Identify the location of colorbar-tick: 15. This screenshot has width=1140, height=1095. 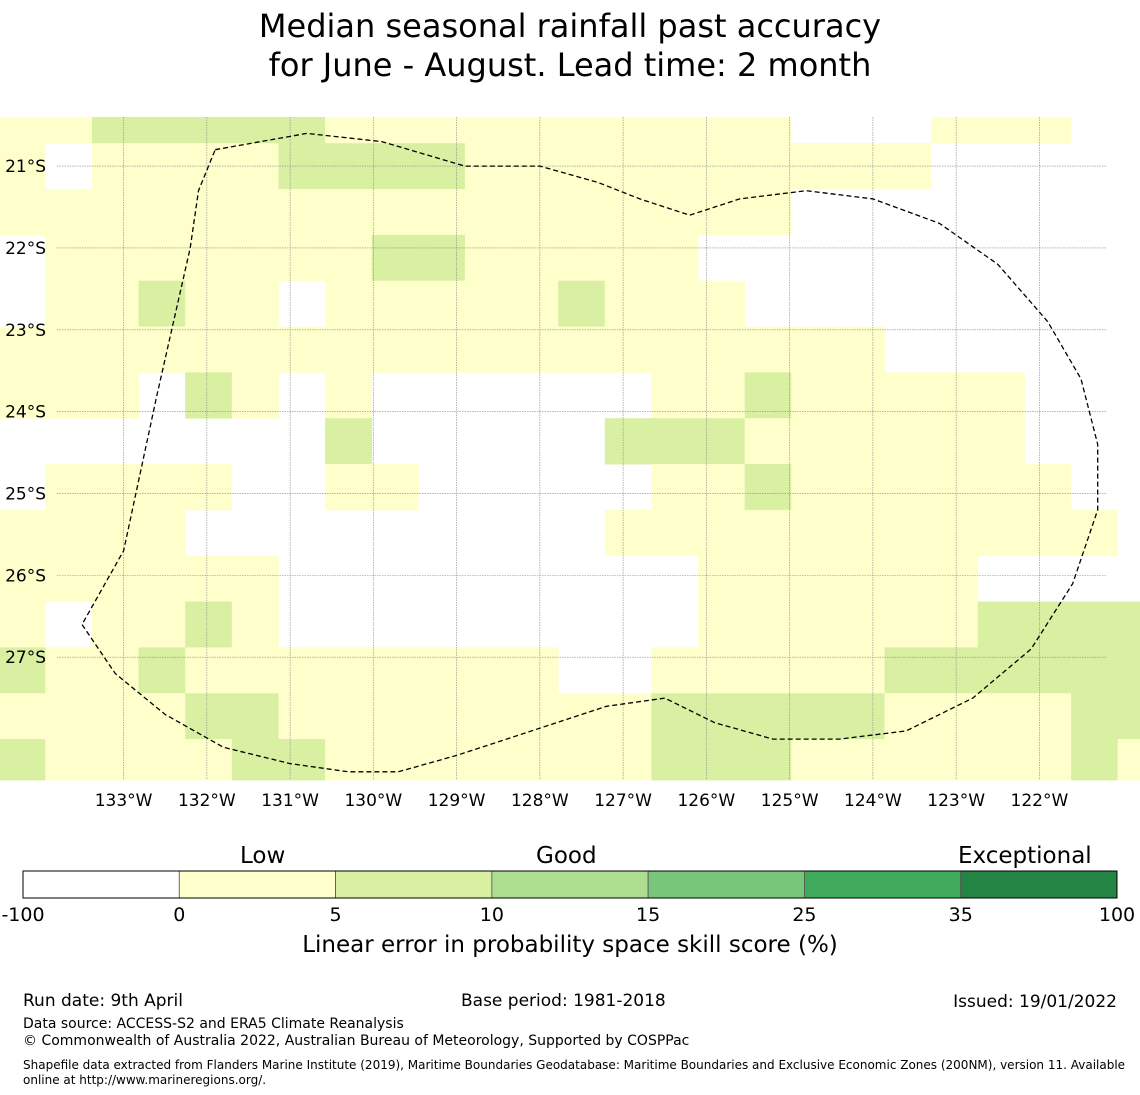
(648, 915).